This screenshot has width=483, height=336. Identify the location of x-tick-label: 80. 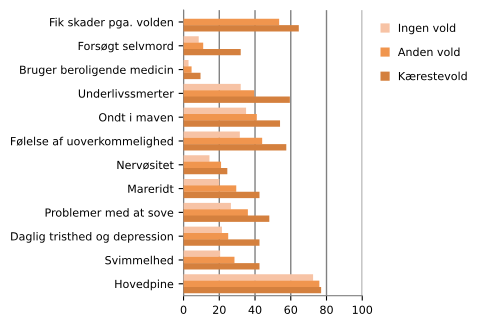
(326, 310).